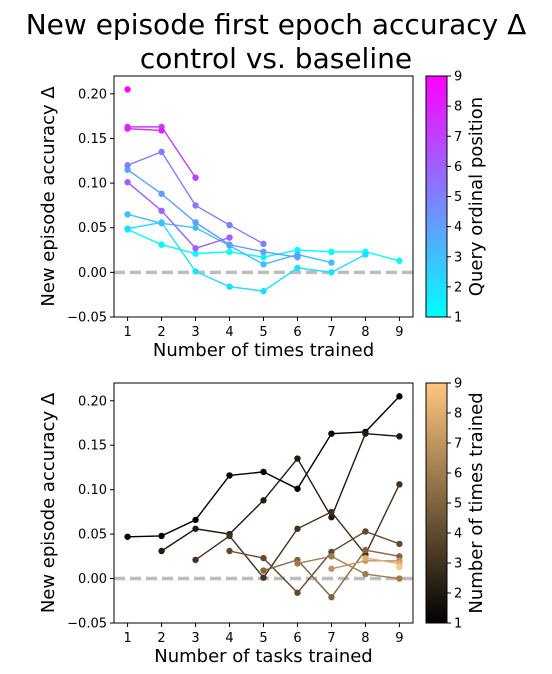 The image size is (552, 674). What do you see at coordinates (195, 332) in the screenshot?
I see `x-tick-label: 3` at bounding box center [195, 332].